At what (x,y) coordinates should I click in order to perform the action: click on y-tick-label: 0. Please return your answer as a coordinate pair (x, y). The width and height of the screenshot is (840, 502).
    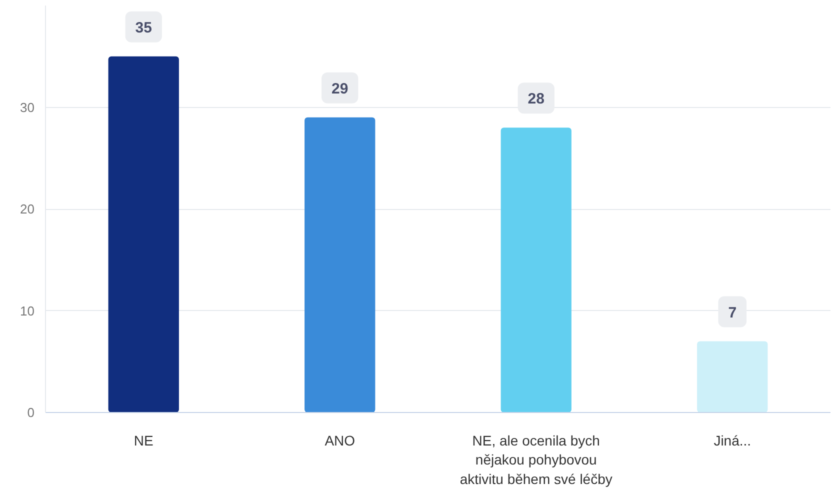
    Looking at the image, I should click on (31, 412).